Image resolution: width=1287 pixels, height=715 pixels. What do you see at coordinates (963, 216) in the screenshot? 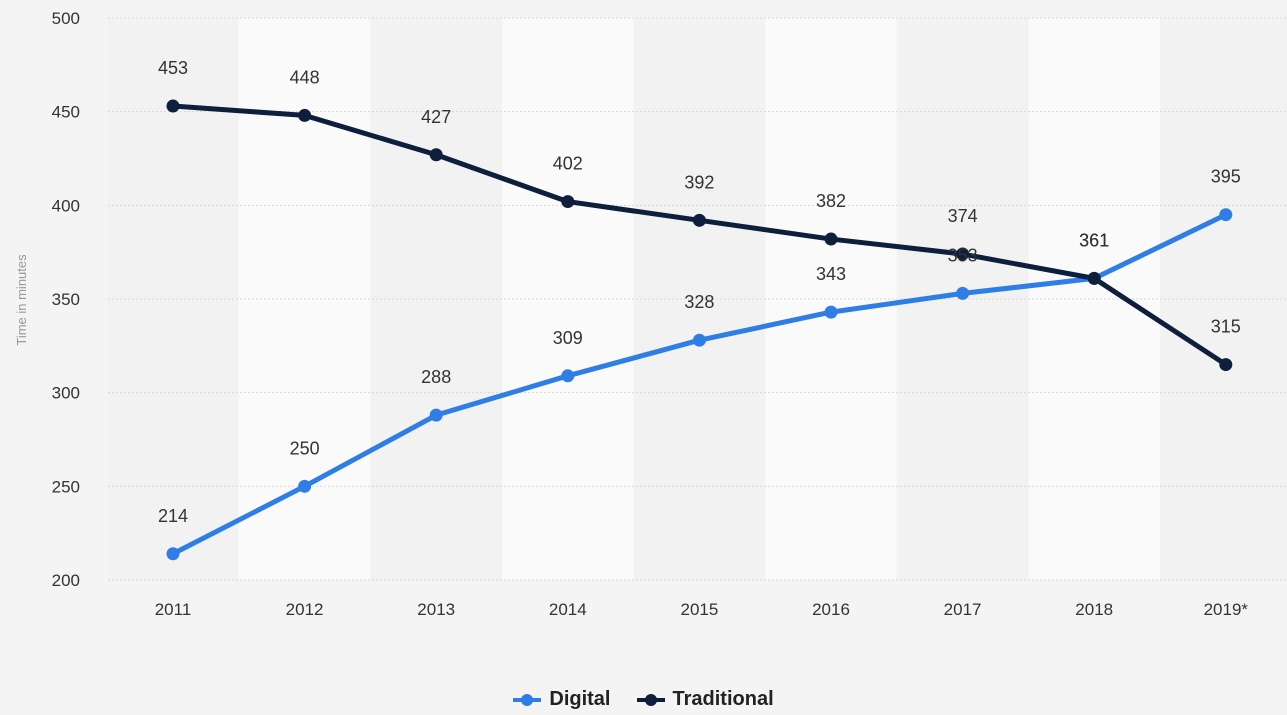
I see `data-label-traditional: 374` at bounding box center [963, 216].